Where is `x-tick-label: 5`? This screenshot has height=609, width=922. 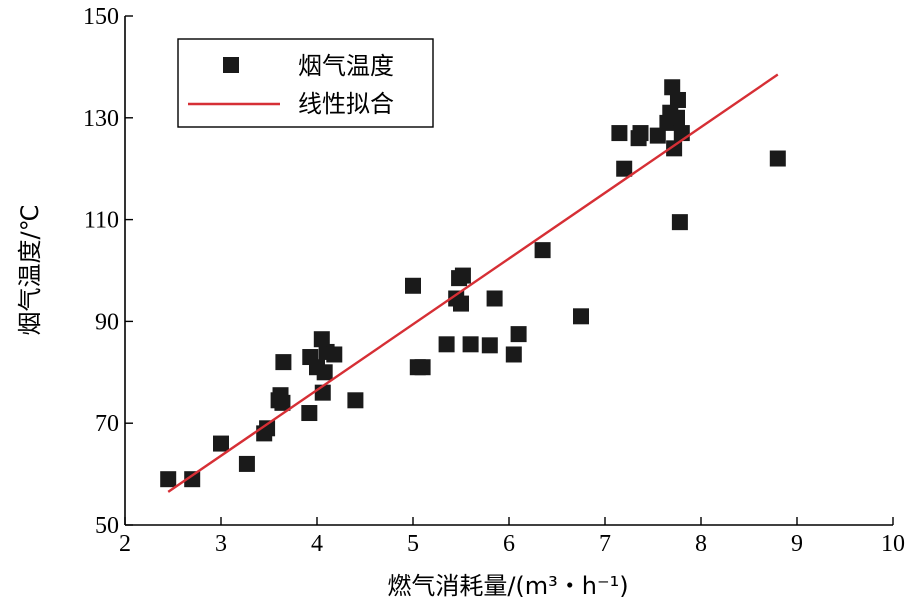
x-tick-label: 5 is located at coordinates (413, 544).